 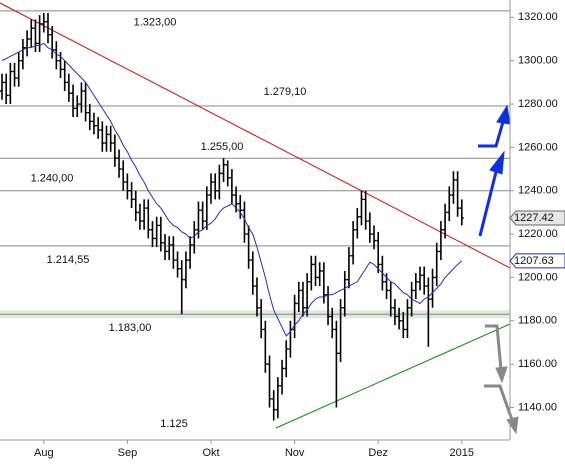 I want to click on level-label: 1.240,00, so click(x=52, y=179).